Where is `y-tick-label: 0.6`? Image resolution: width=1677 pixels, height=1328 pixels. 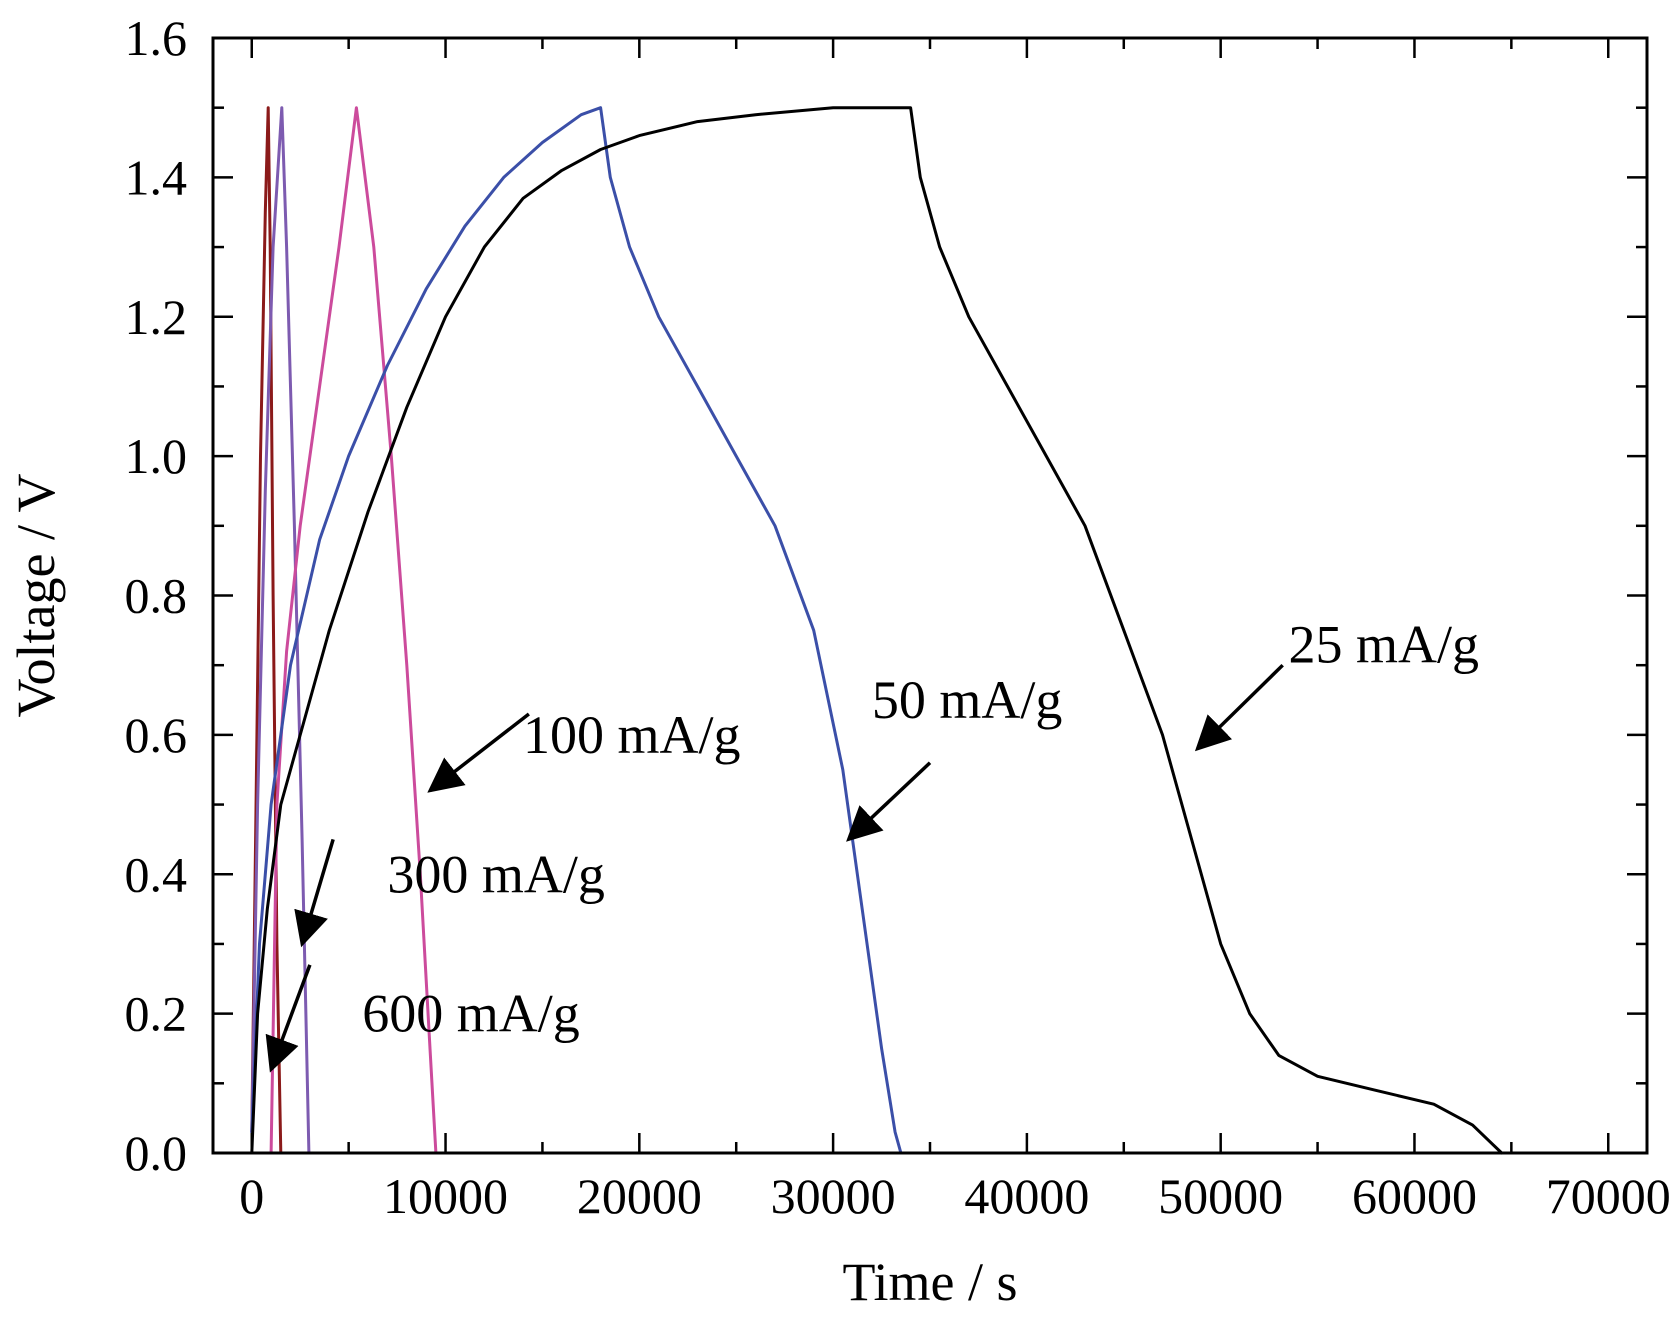
y-tick-label: 0.6 is located at coordinates (156, 735).